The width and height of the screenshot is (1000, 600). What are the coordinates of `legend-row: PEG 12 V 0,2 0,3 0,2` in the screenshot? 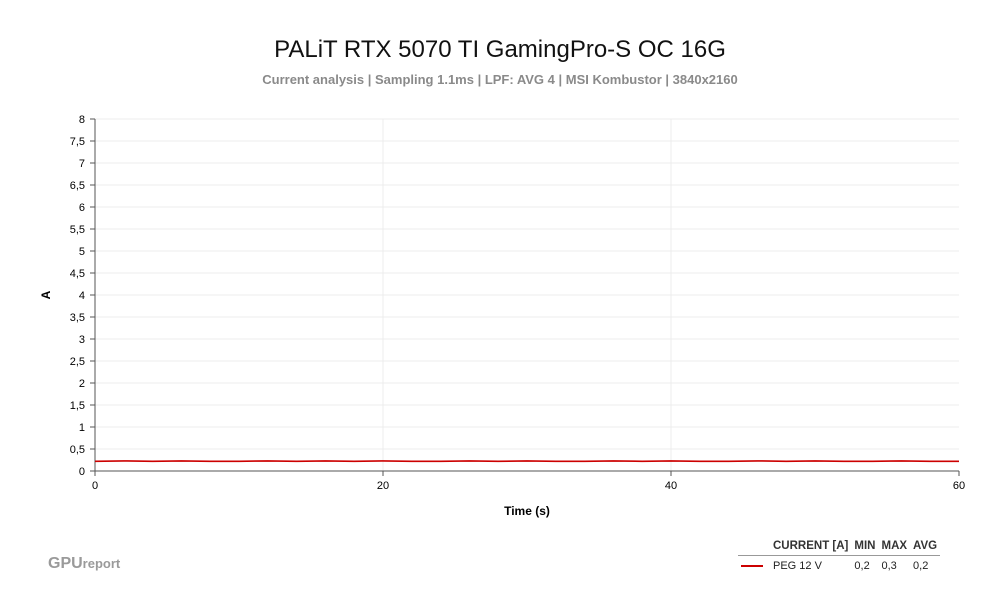 It's located at (839, 564).